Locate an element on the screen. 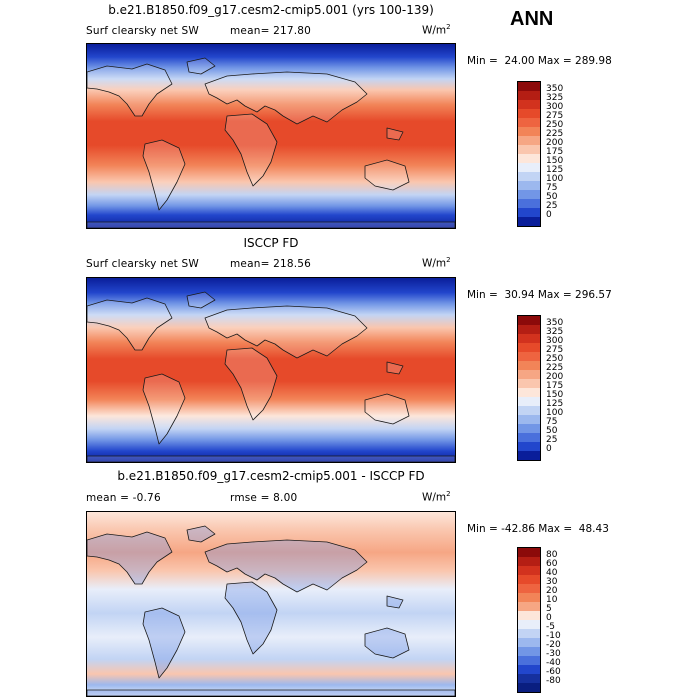  colorbar-1-label: 75 is located at coordinates (552, 188).